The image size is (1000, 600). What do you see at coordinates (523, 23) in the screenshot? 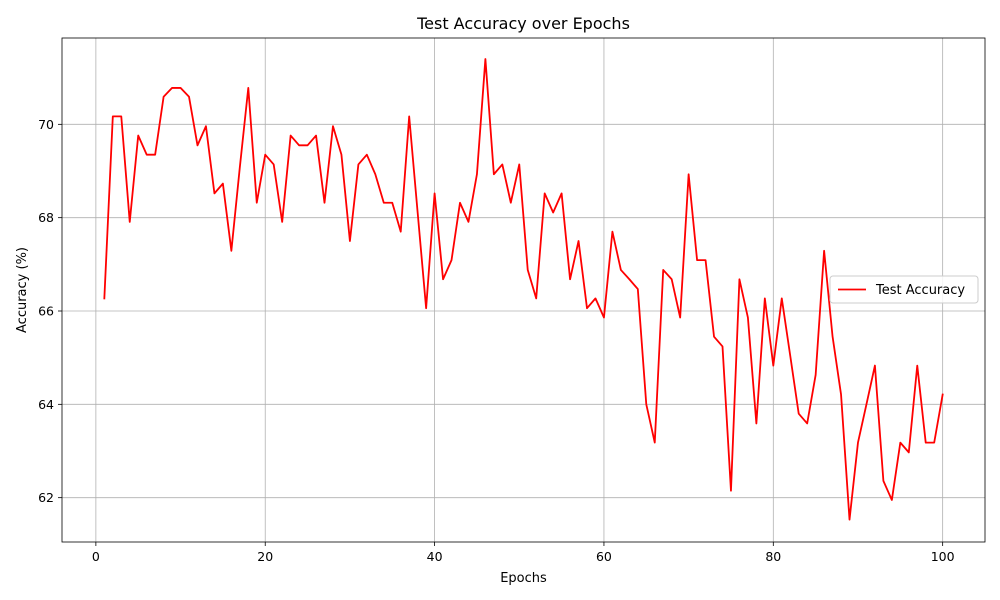
I see `chart-title: Test Accuracy over Epochs` at bounding box center [523, 23].